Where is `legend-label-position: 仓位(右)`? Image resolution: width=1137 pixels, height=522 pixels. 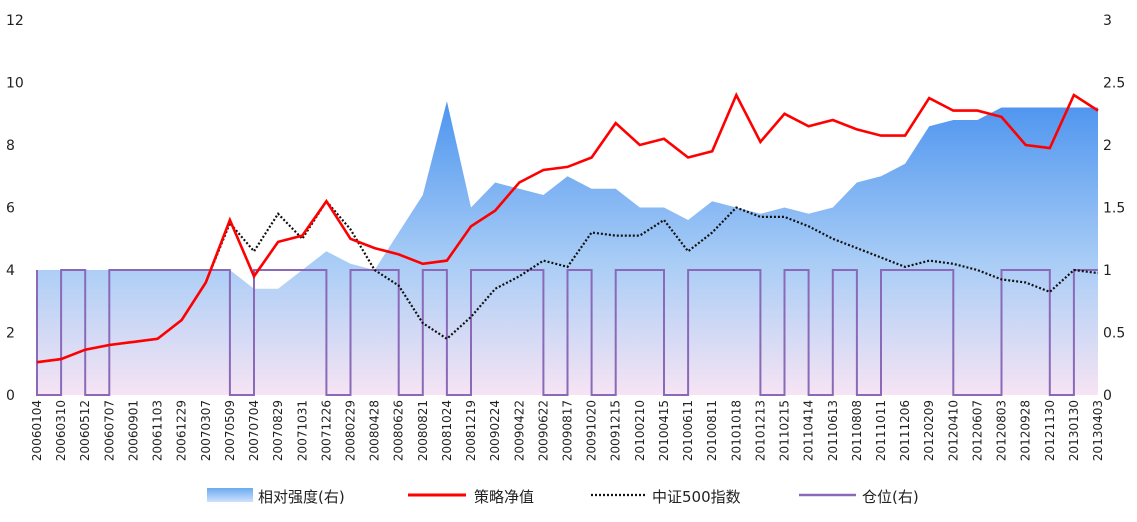 legend-label-position: 仓位(右) is located at coordinates (890, 497).